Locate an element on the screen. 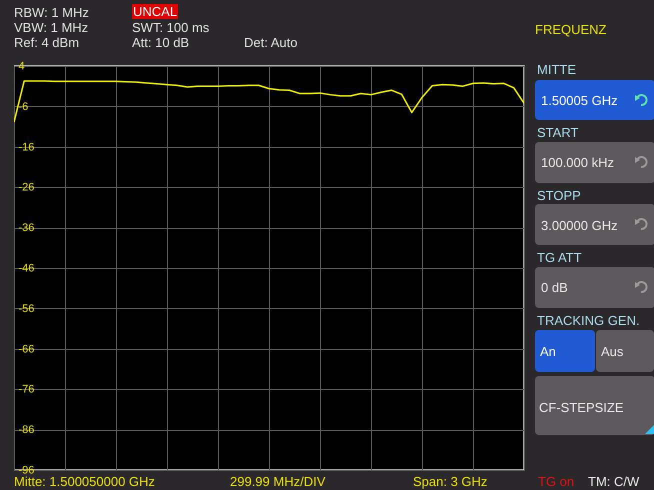 The image size is (654, 490). text: UNCAL is located at coordinates (155, 11).